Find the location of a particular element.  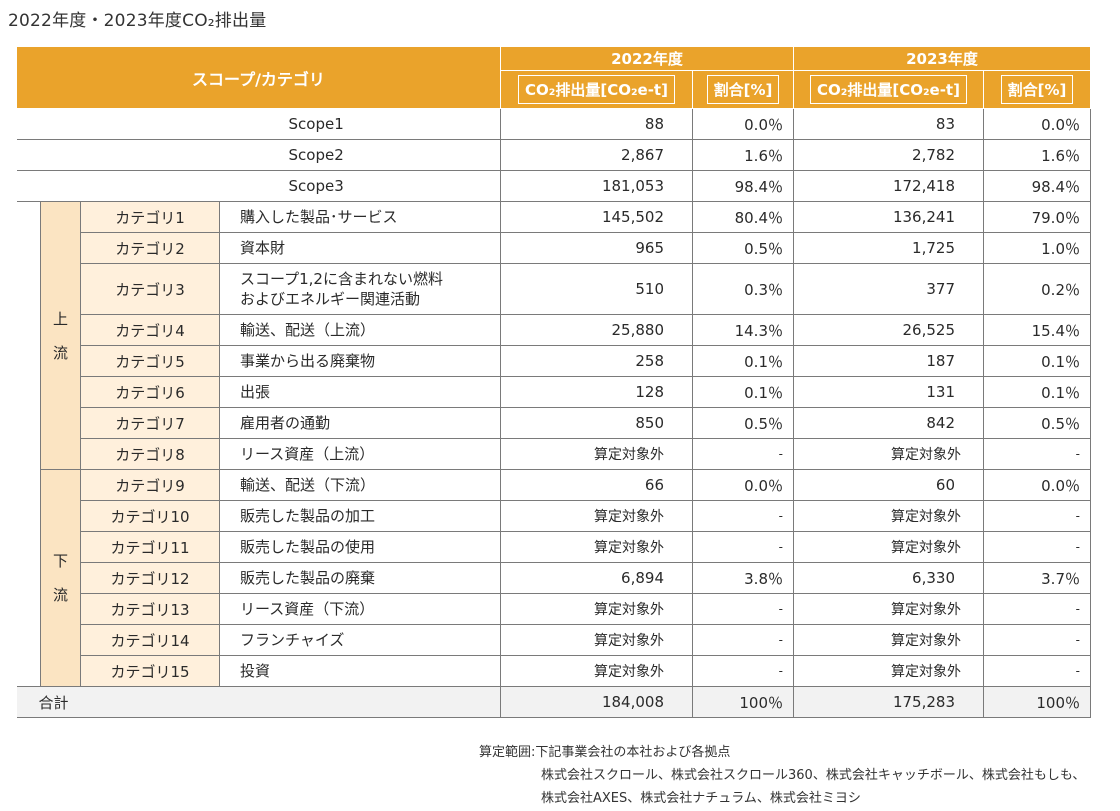

header-ratio-2022: 割合[%] is located at coordinates (743, 89).